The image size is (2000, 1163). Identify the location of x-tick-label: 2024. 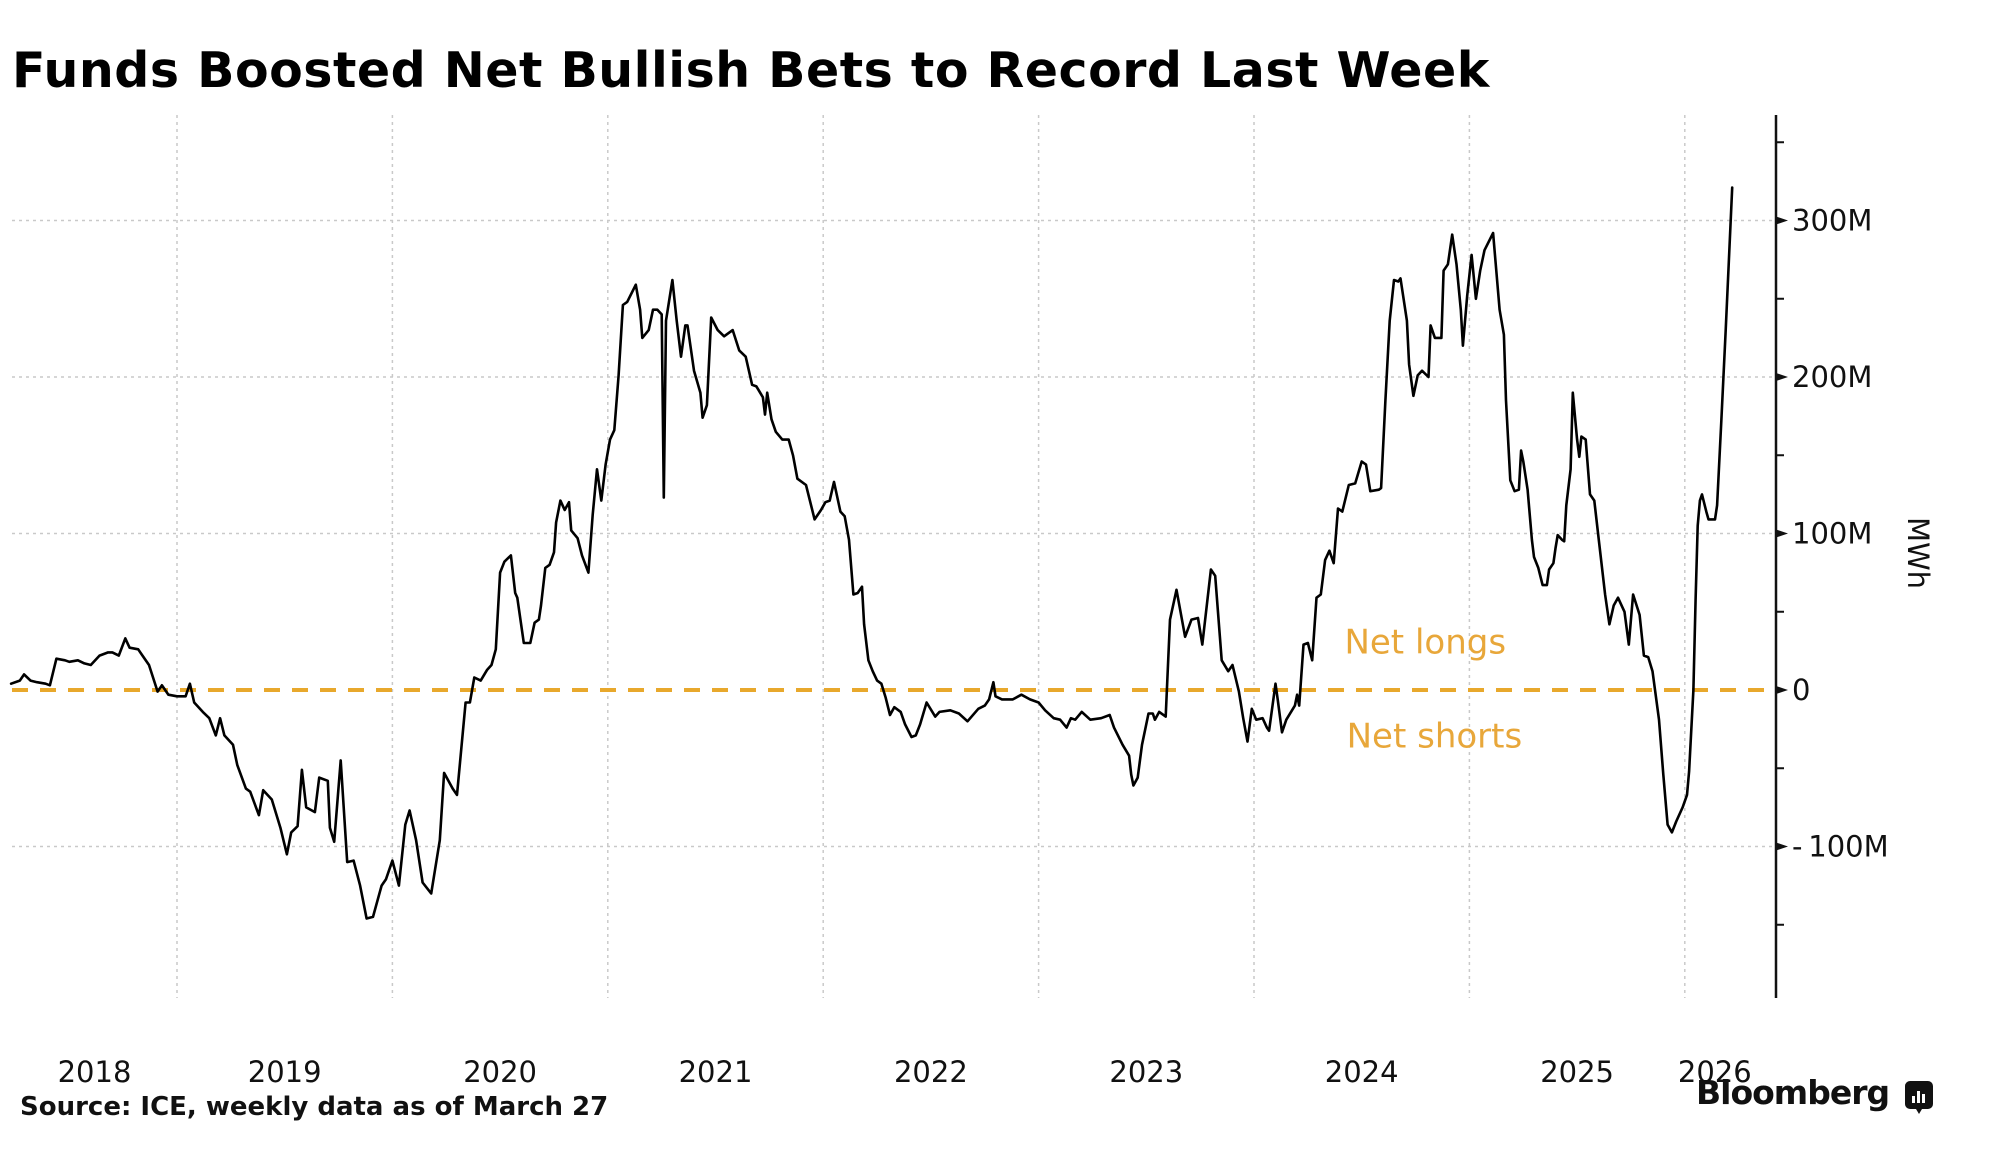
(1362, 1072).